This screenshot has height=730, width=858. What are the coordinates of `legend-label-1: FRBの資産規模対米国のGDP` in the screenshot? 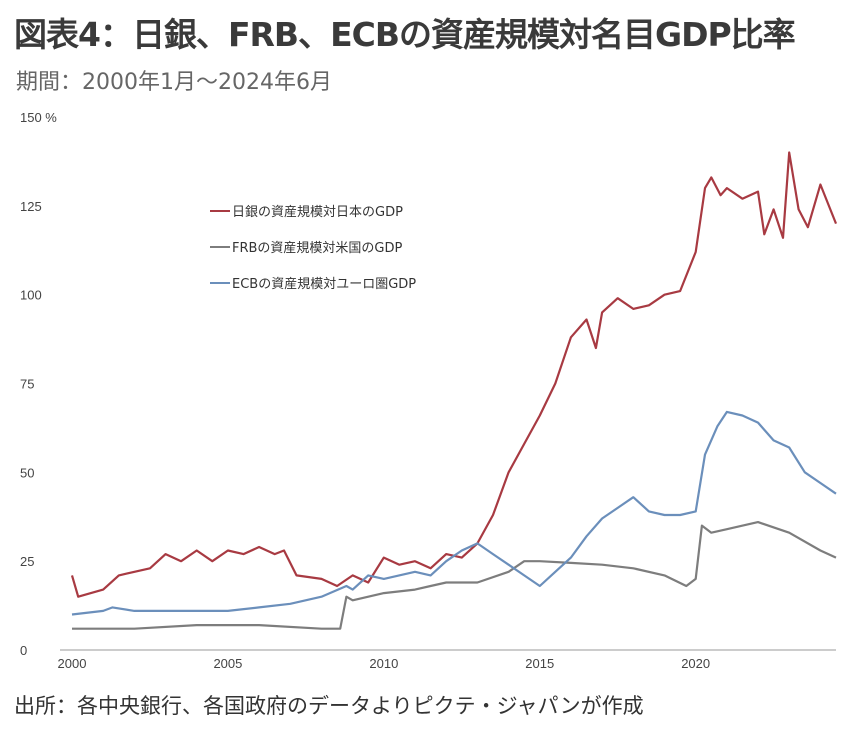 It's located at (317, 248).